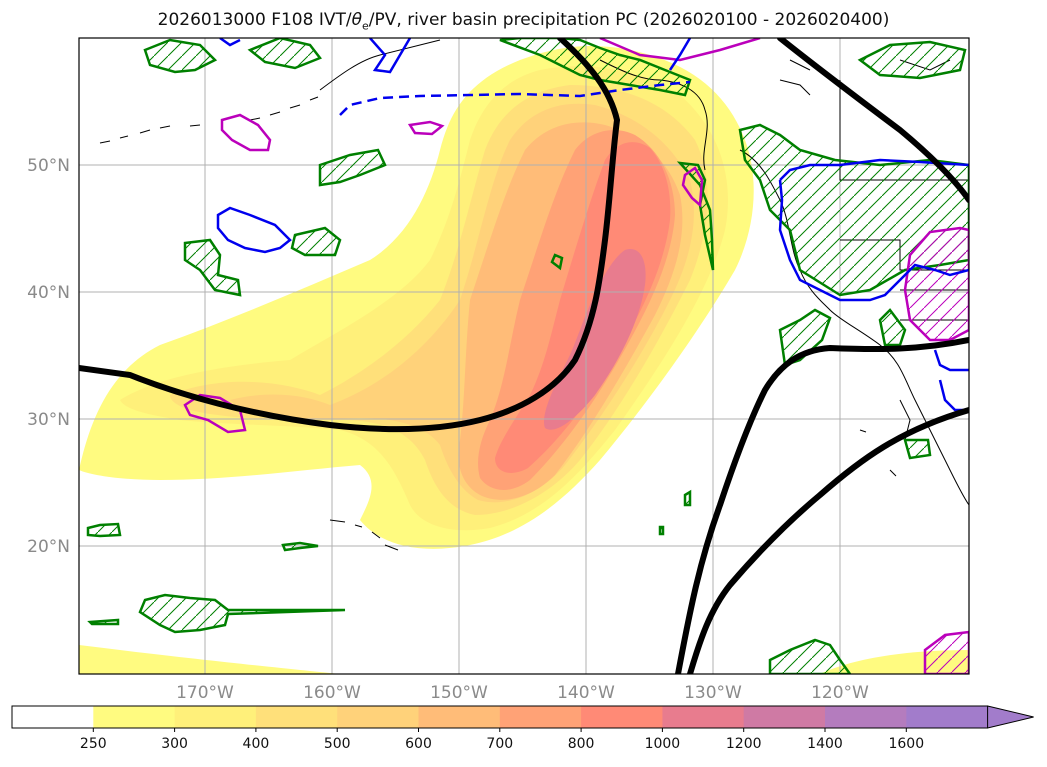 The width and height of the screenshot is (1047, 767). Describe the element at coordinates (337, 744) in the screenshot. I see `colorbar-tick-label: 500` at that location.